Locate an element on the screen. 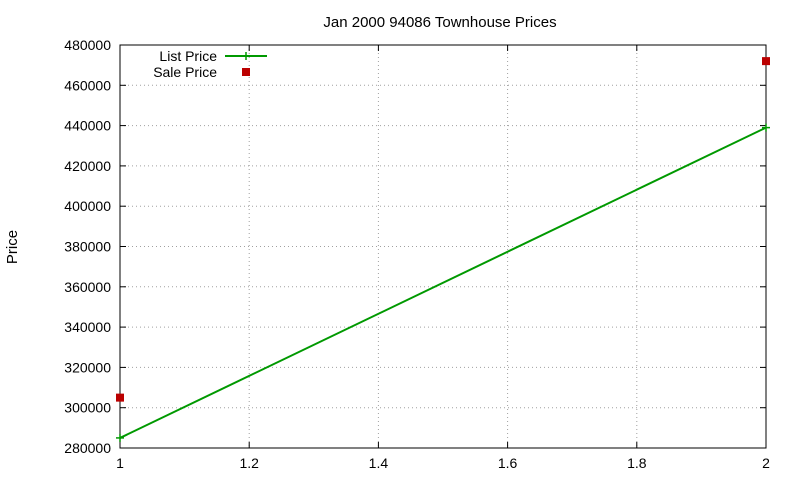 The image size is (800, 480). legend-label: Sale Price is located at coordinates (185, 72).